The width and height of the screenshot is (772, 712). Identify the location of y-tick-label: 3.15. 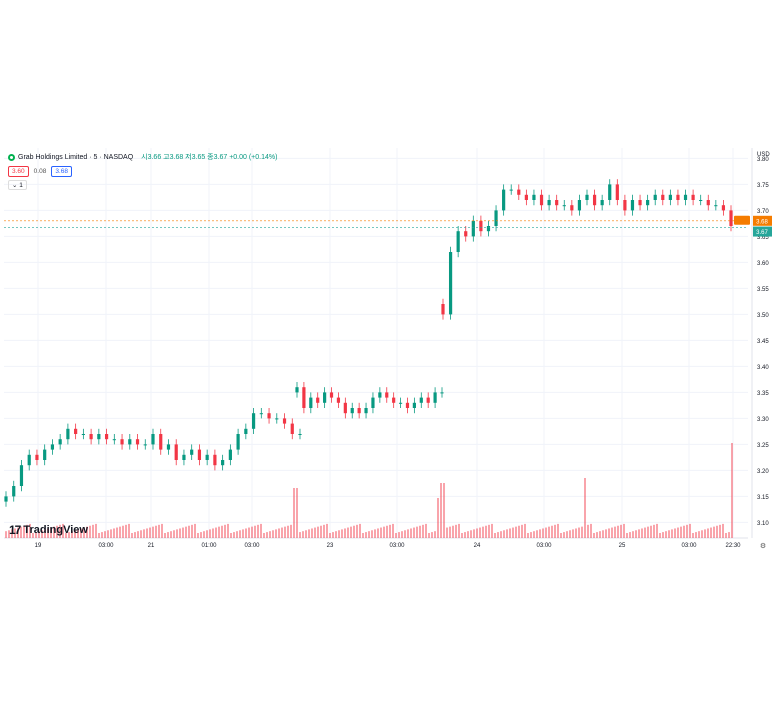
(763, 498).